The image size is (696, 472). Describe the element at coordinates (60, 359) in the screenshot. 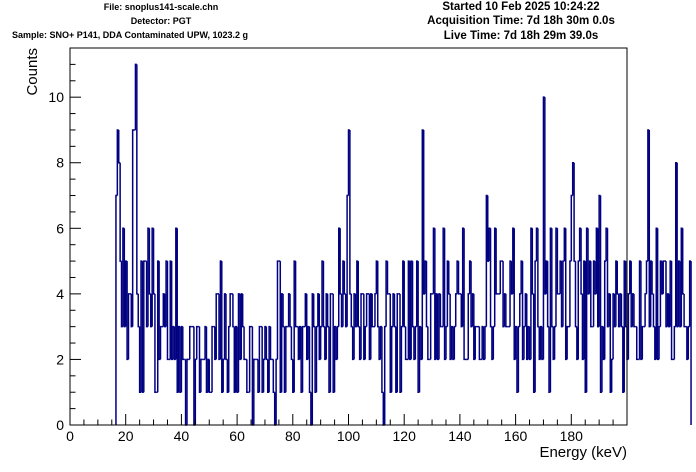

I see `y-tick-label: 2` at that location.